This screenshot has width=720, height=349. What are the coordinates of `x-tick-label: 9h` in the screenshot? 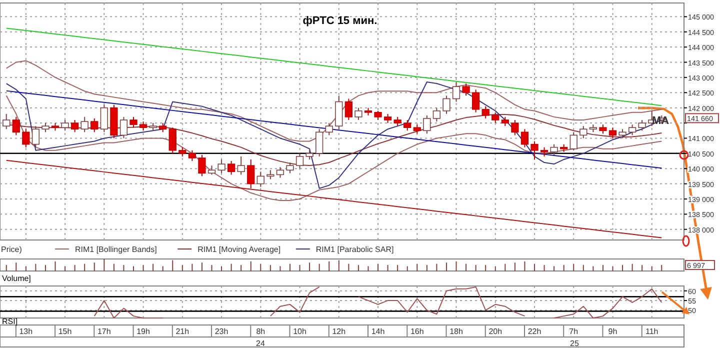 It's located at (613, 331).